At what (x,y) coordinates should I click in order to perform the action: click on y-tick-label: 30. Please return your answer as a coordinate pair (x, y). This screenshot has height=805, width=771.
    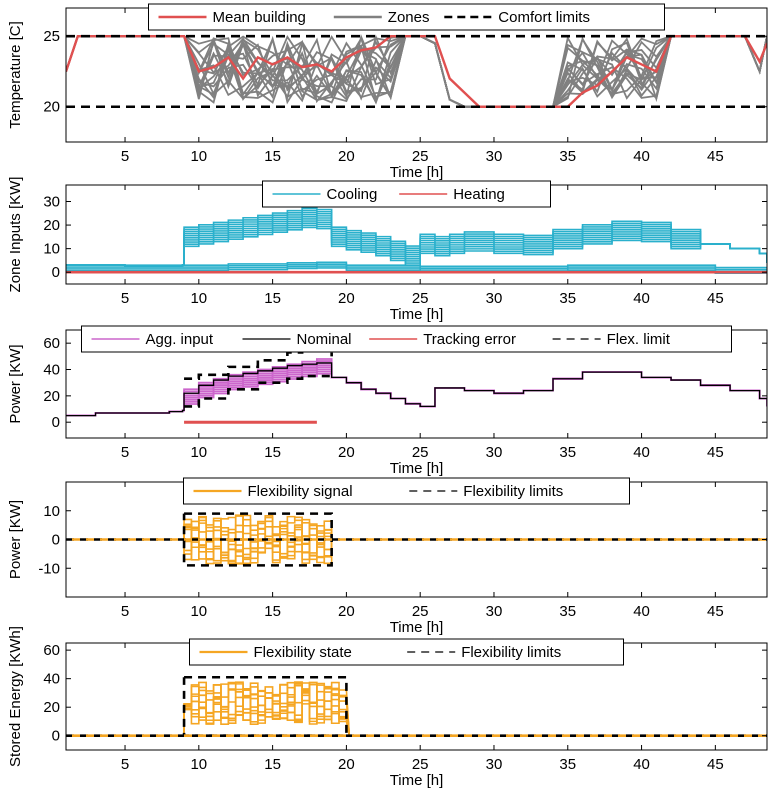
    Looking at the image, I should click on (51, 202).